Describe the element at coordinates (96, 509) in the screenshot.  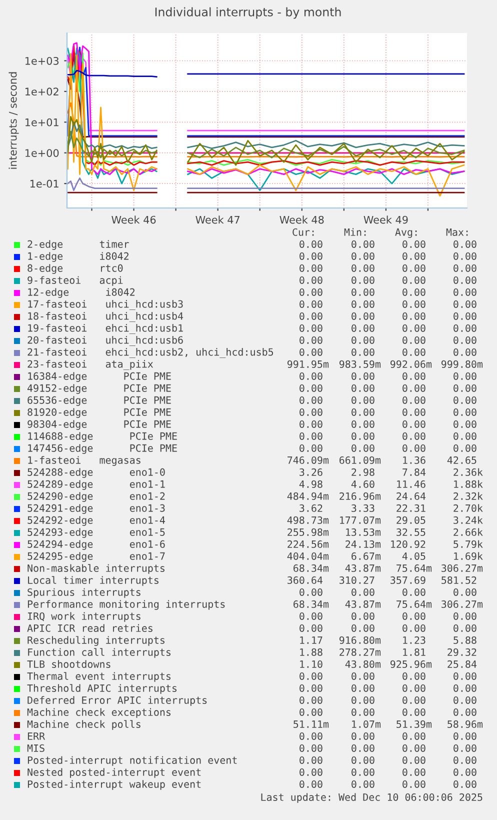
I see `legend-label: 524291-edge eno1-3` at that location.